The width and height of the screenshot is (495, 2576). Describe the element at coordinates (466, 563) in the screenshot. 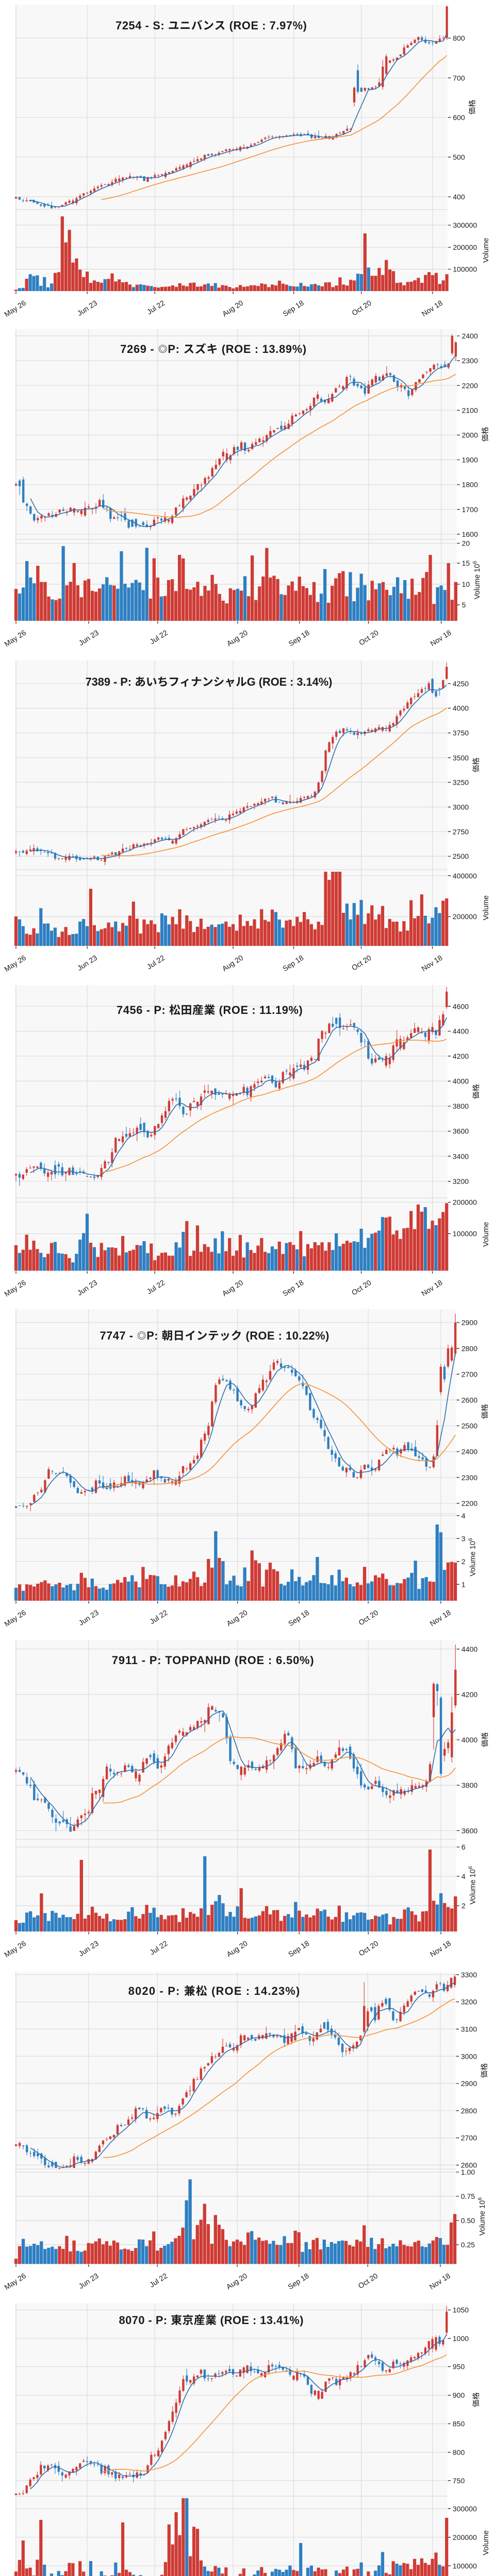

I see `svg-text: 15` at that location.